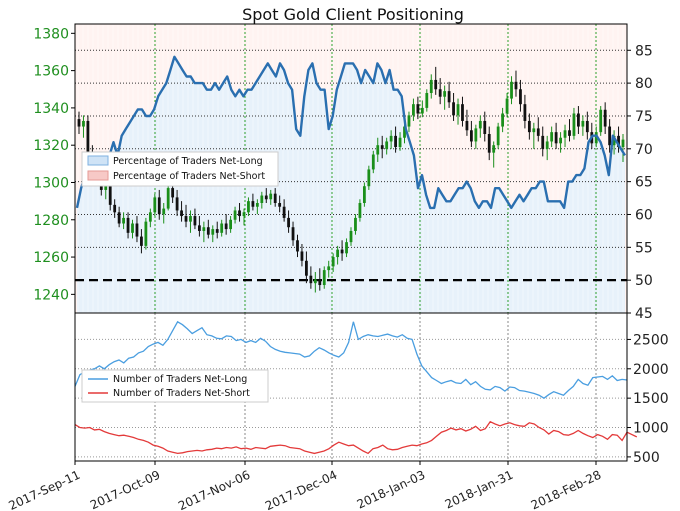  Describe the element at coordinates (180, 379) in the screenshot. I see `legend-label-traders-net-long: Number of Traders Net-Long` at that location.